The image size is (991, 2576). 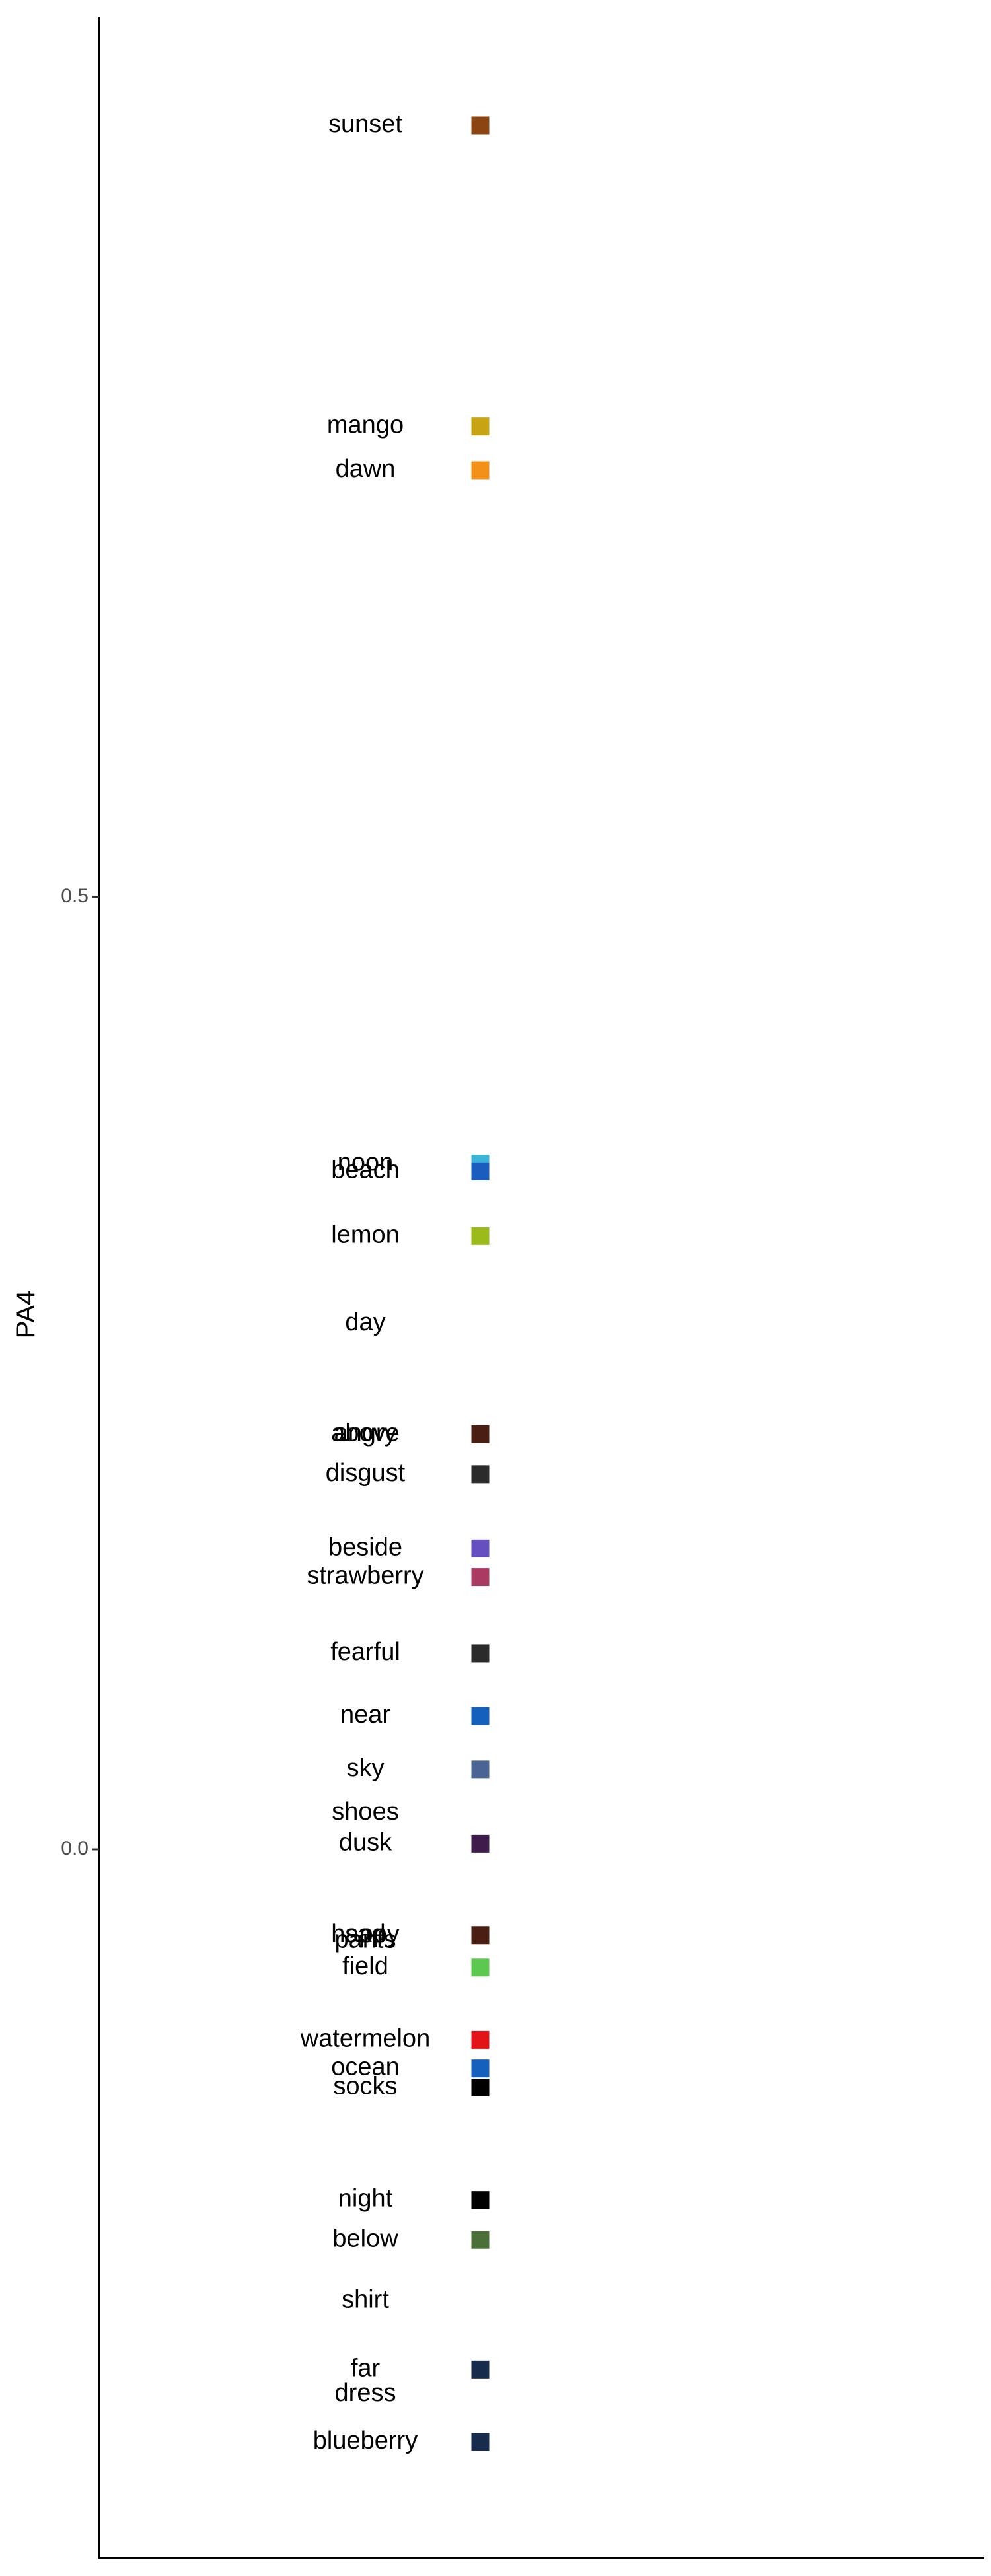 I want to click on label-beach: beach, so click(x=365, y=1170).